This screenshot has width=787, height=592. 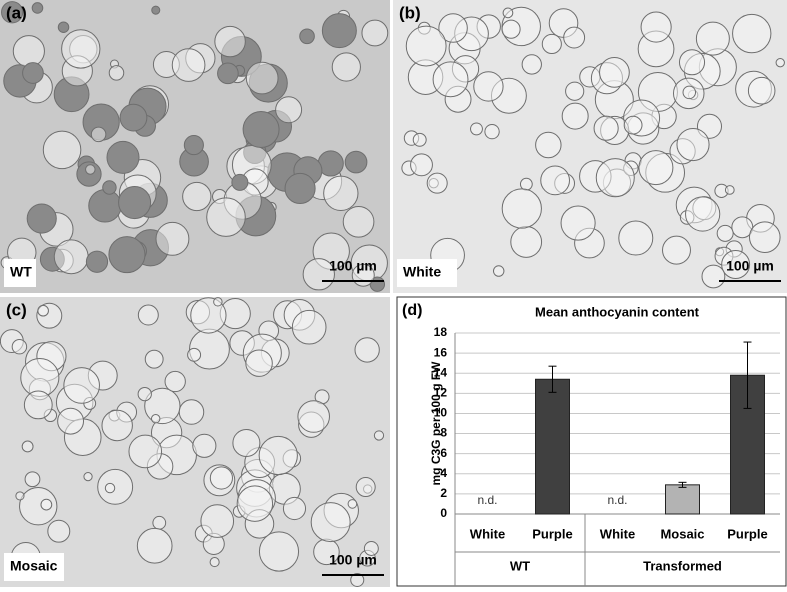 What do you see at coordinates (443, 433) in the screenshot?
I see `y-tick-label: 8` at bounding box center [443, 433].